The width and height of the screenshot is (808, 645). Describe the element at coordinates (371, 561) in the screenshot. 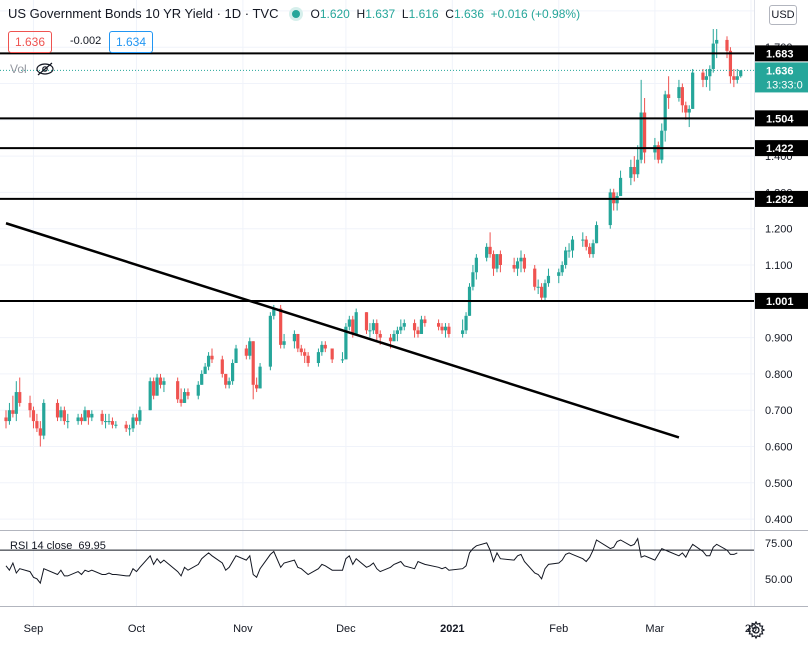

I see `rsi-line` at that location.